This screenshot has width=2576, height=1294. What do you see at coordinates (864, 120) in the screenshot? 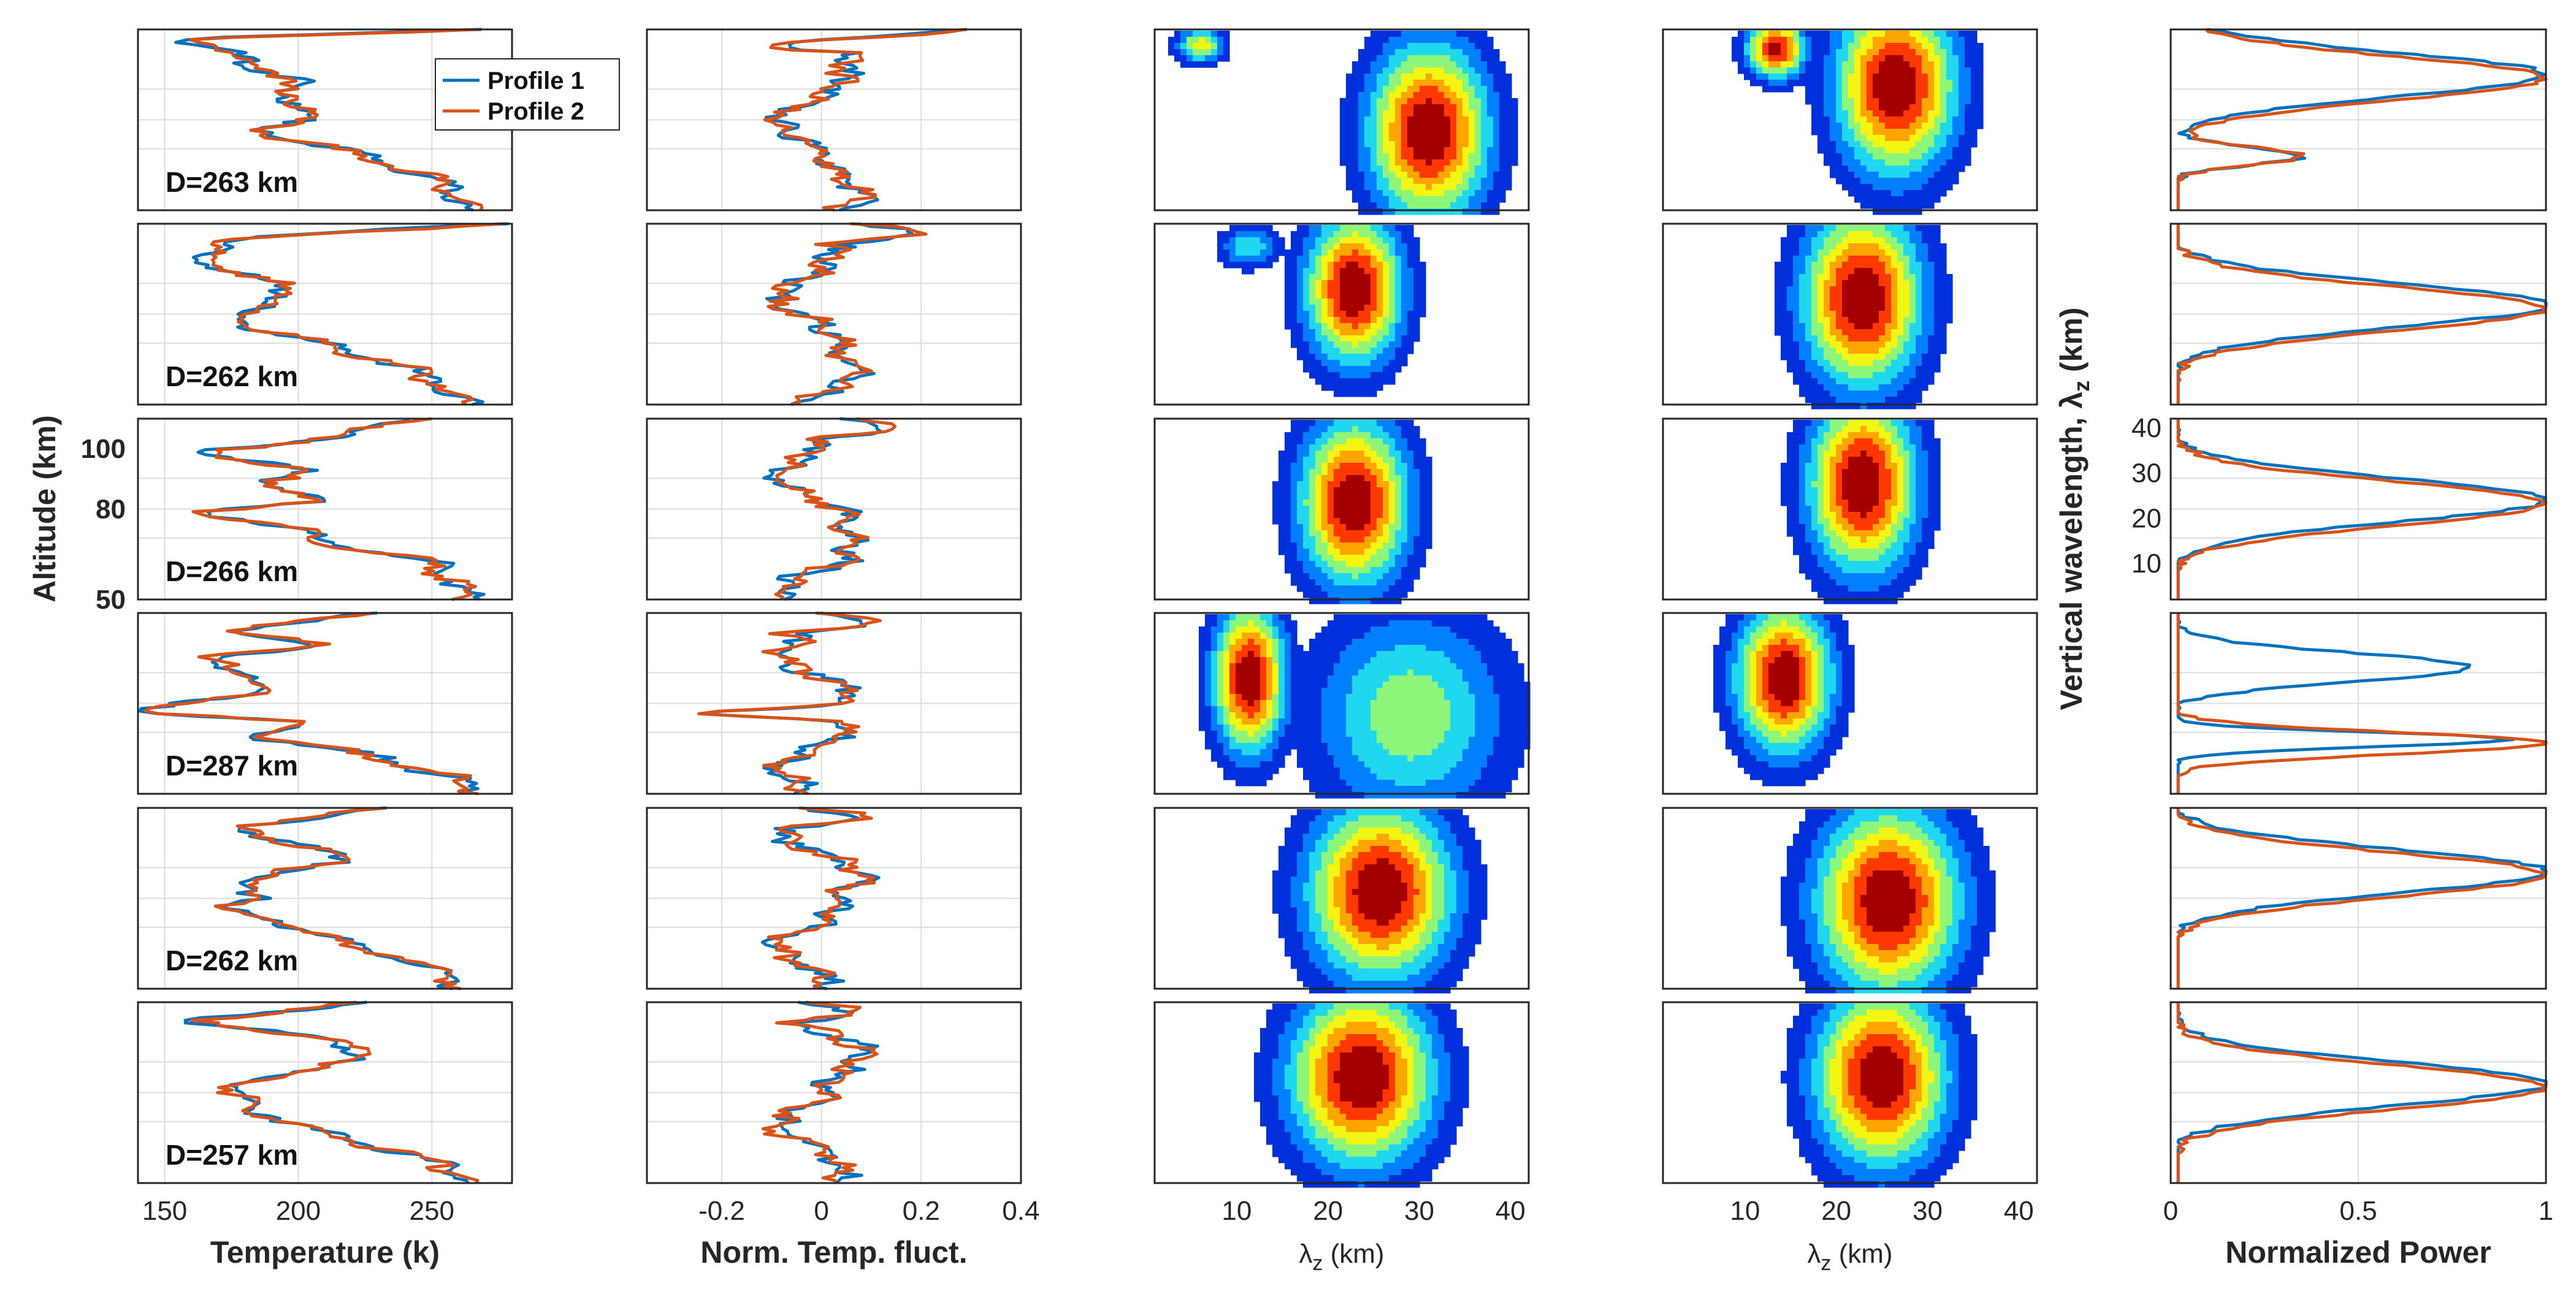
I see `series-profile-2-line` at bounding box center [864, 120].